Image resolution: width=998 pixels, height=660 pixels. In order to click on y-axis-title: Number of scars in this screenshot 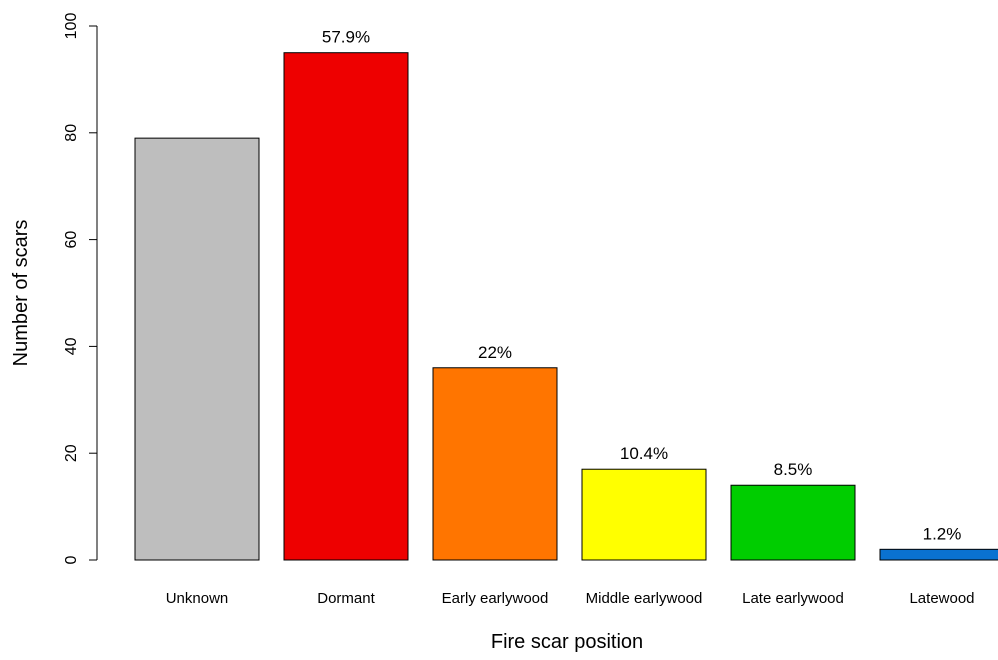, I will do `click(21, 293)`.